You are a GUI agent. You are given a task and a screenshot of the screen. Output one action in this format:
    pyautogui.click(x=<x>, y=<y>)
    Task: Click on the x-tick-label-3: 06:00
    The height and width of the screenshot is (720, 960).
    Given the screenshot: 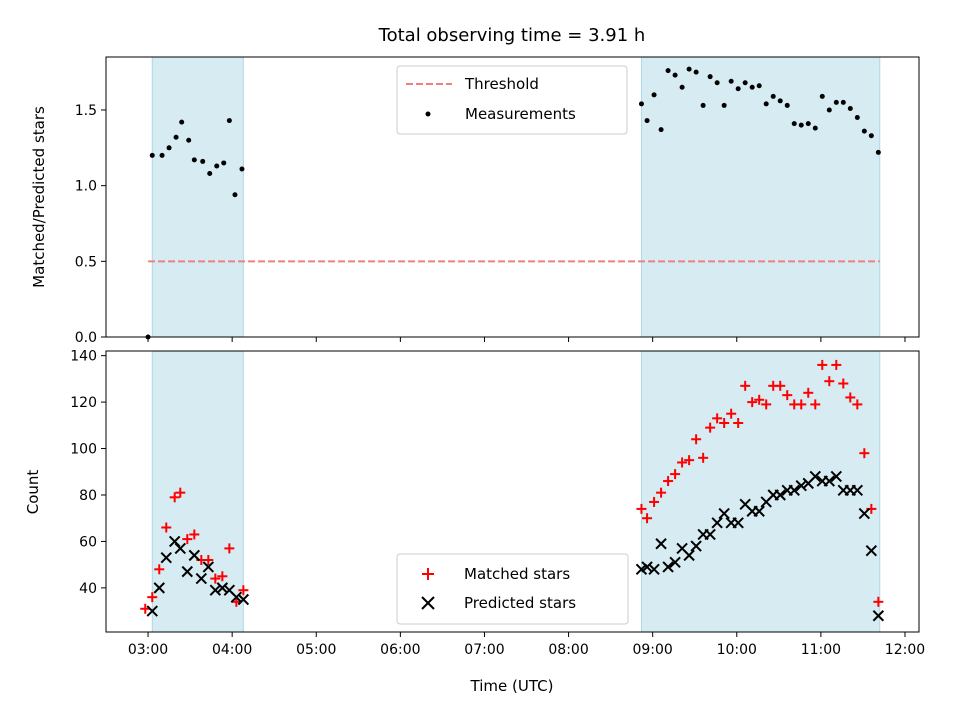 What is the action you would take?
    pyautogui.click(x=400, y=650)
    